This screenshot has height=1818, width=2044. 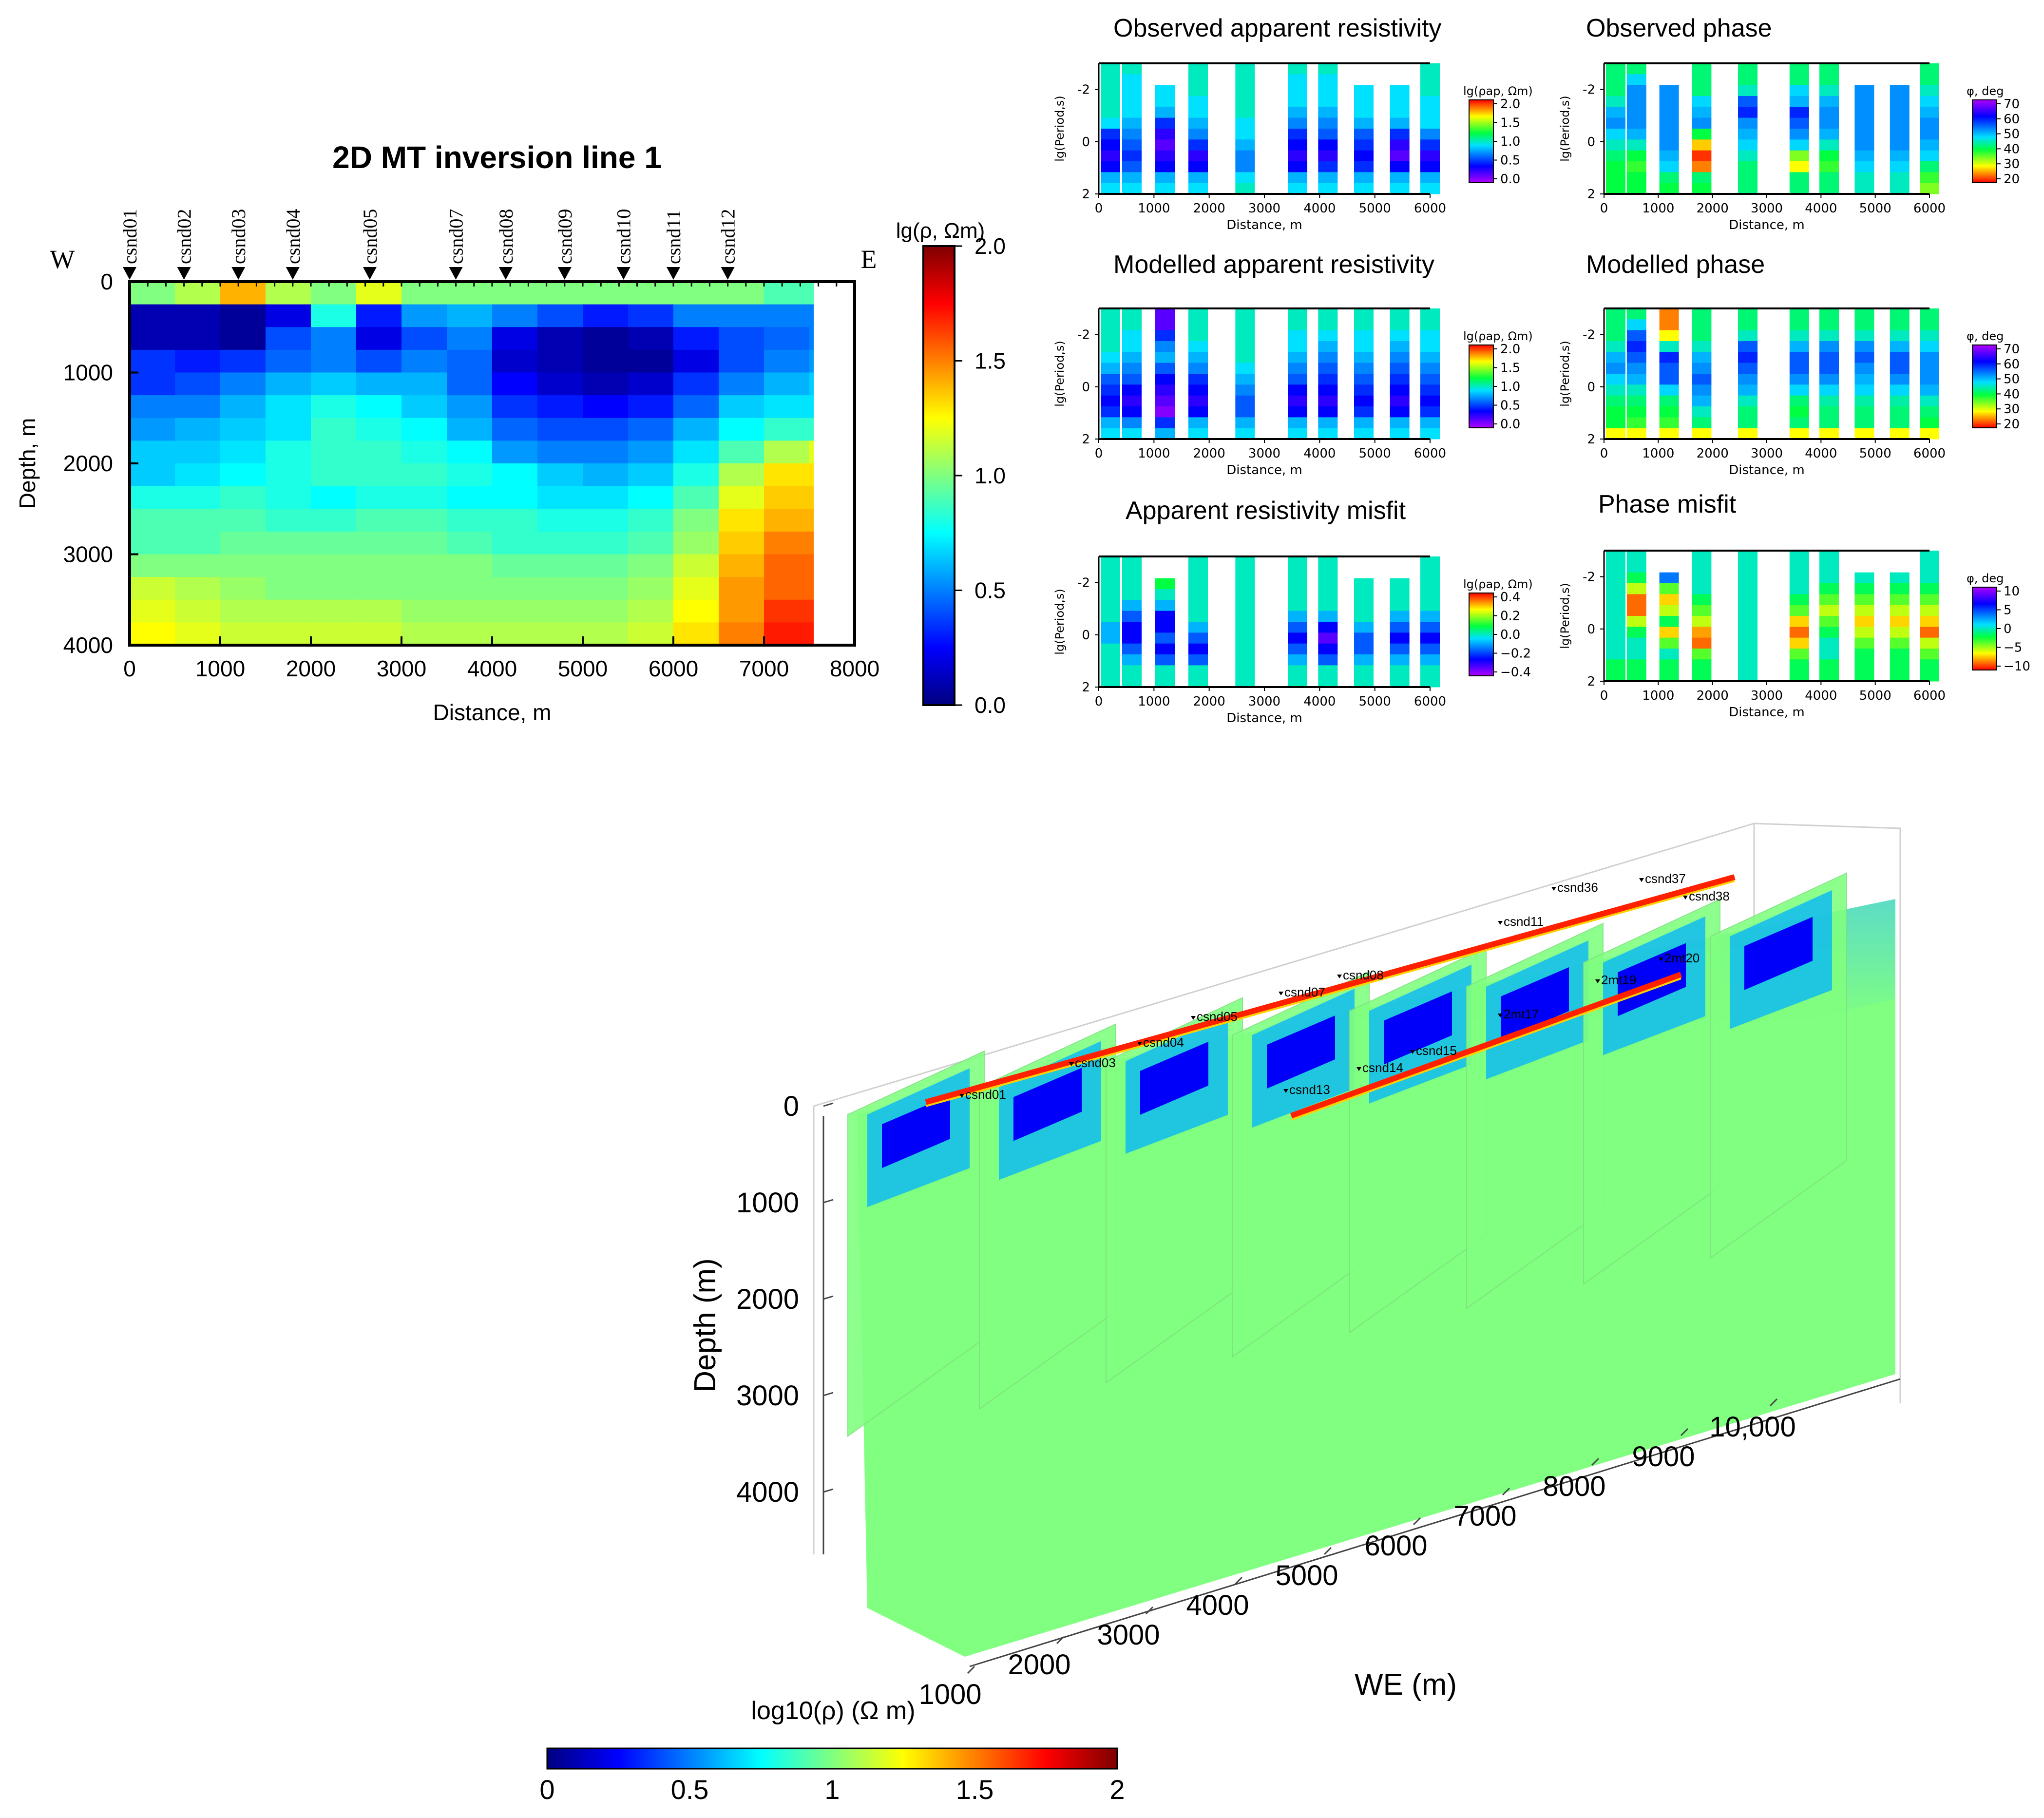 What do you see at coordinates (1149, 1610) in the screenshot?
I see `model-3d-x-tick` at bounding box center [1149, 1610].